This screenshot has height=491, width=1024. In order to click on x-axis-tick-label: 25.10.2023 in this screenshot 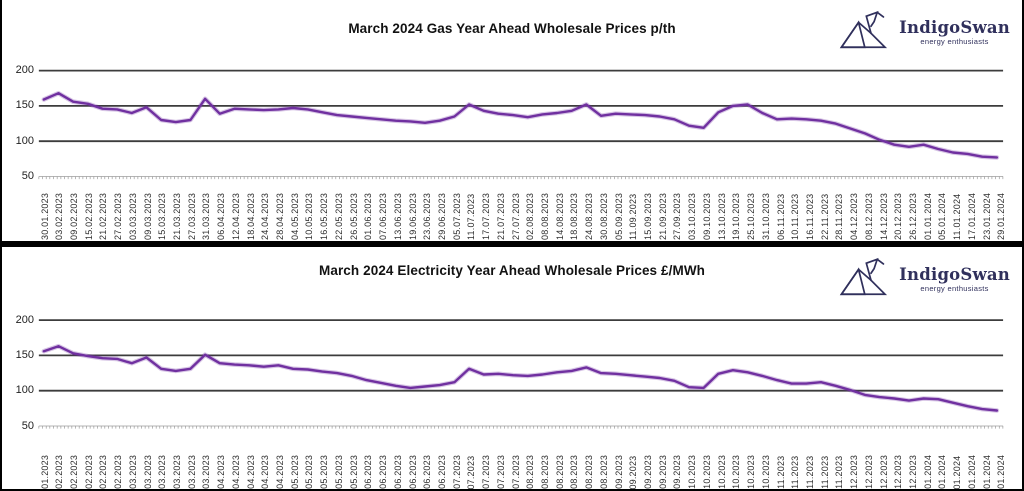, I will do `click(751, 471)`.